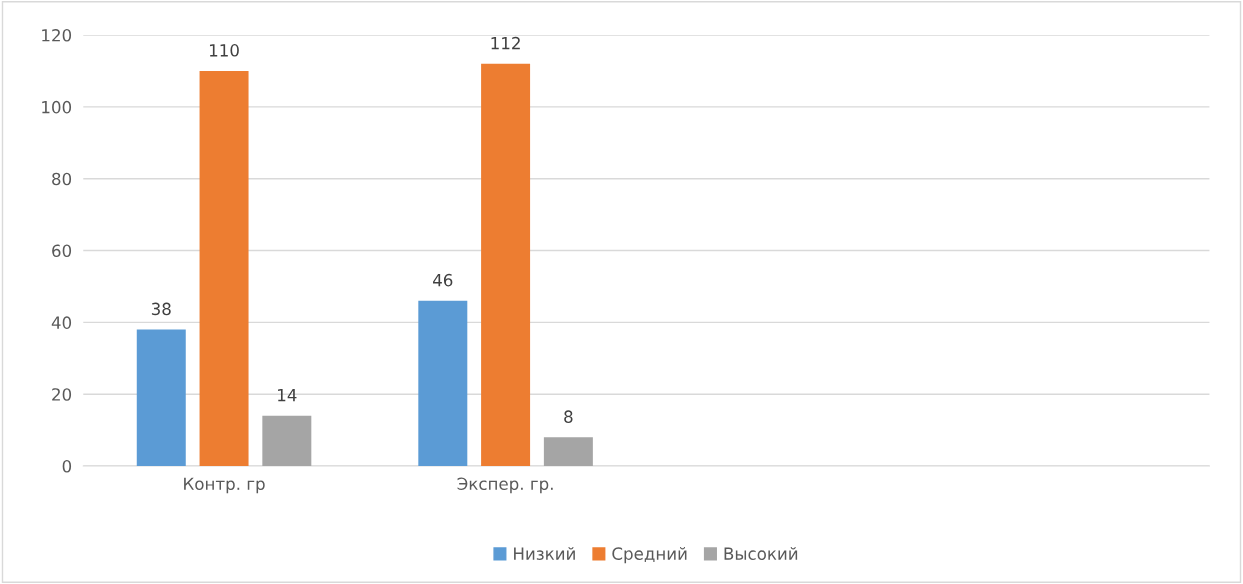 Image resolution: width=1243 pixels, height=584 pixels. Describe the element at coordinates (224, 50) in the screenshot. I see `data-label: 110` at that location.